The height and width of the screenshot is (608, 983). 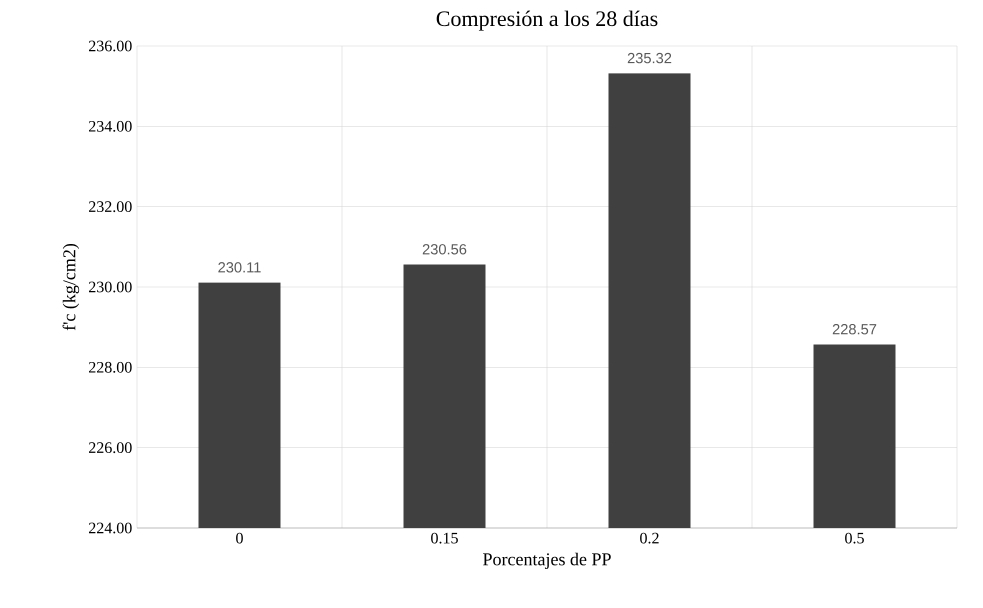 I want to click on data-label: 230.56, so click(x=444, y=249).